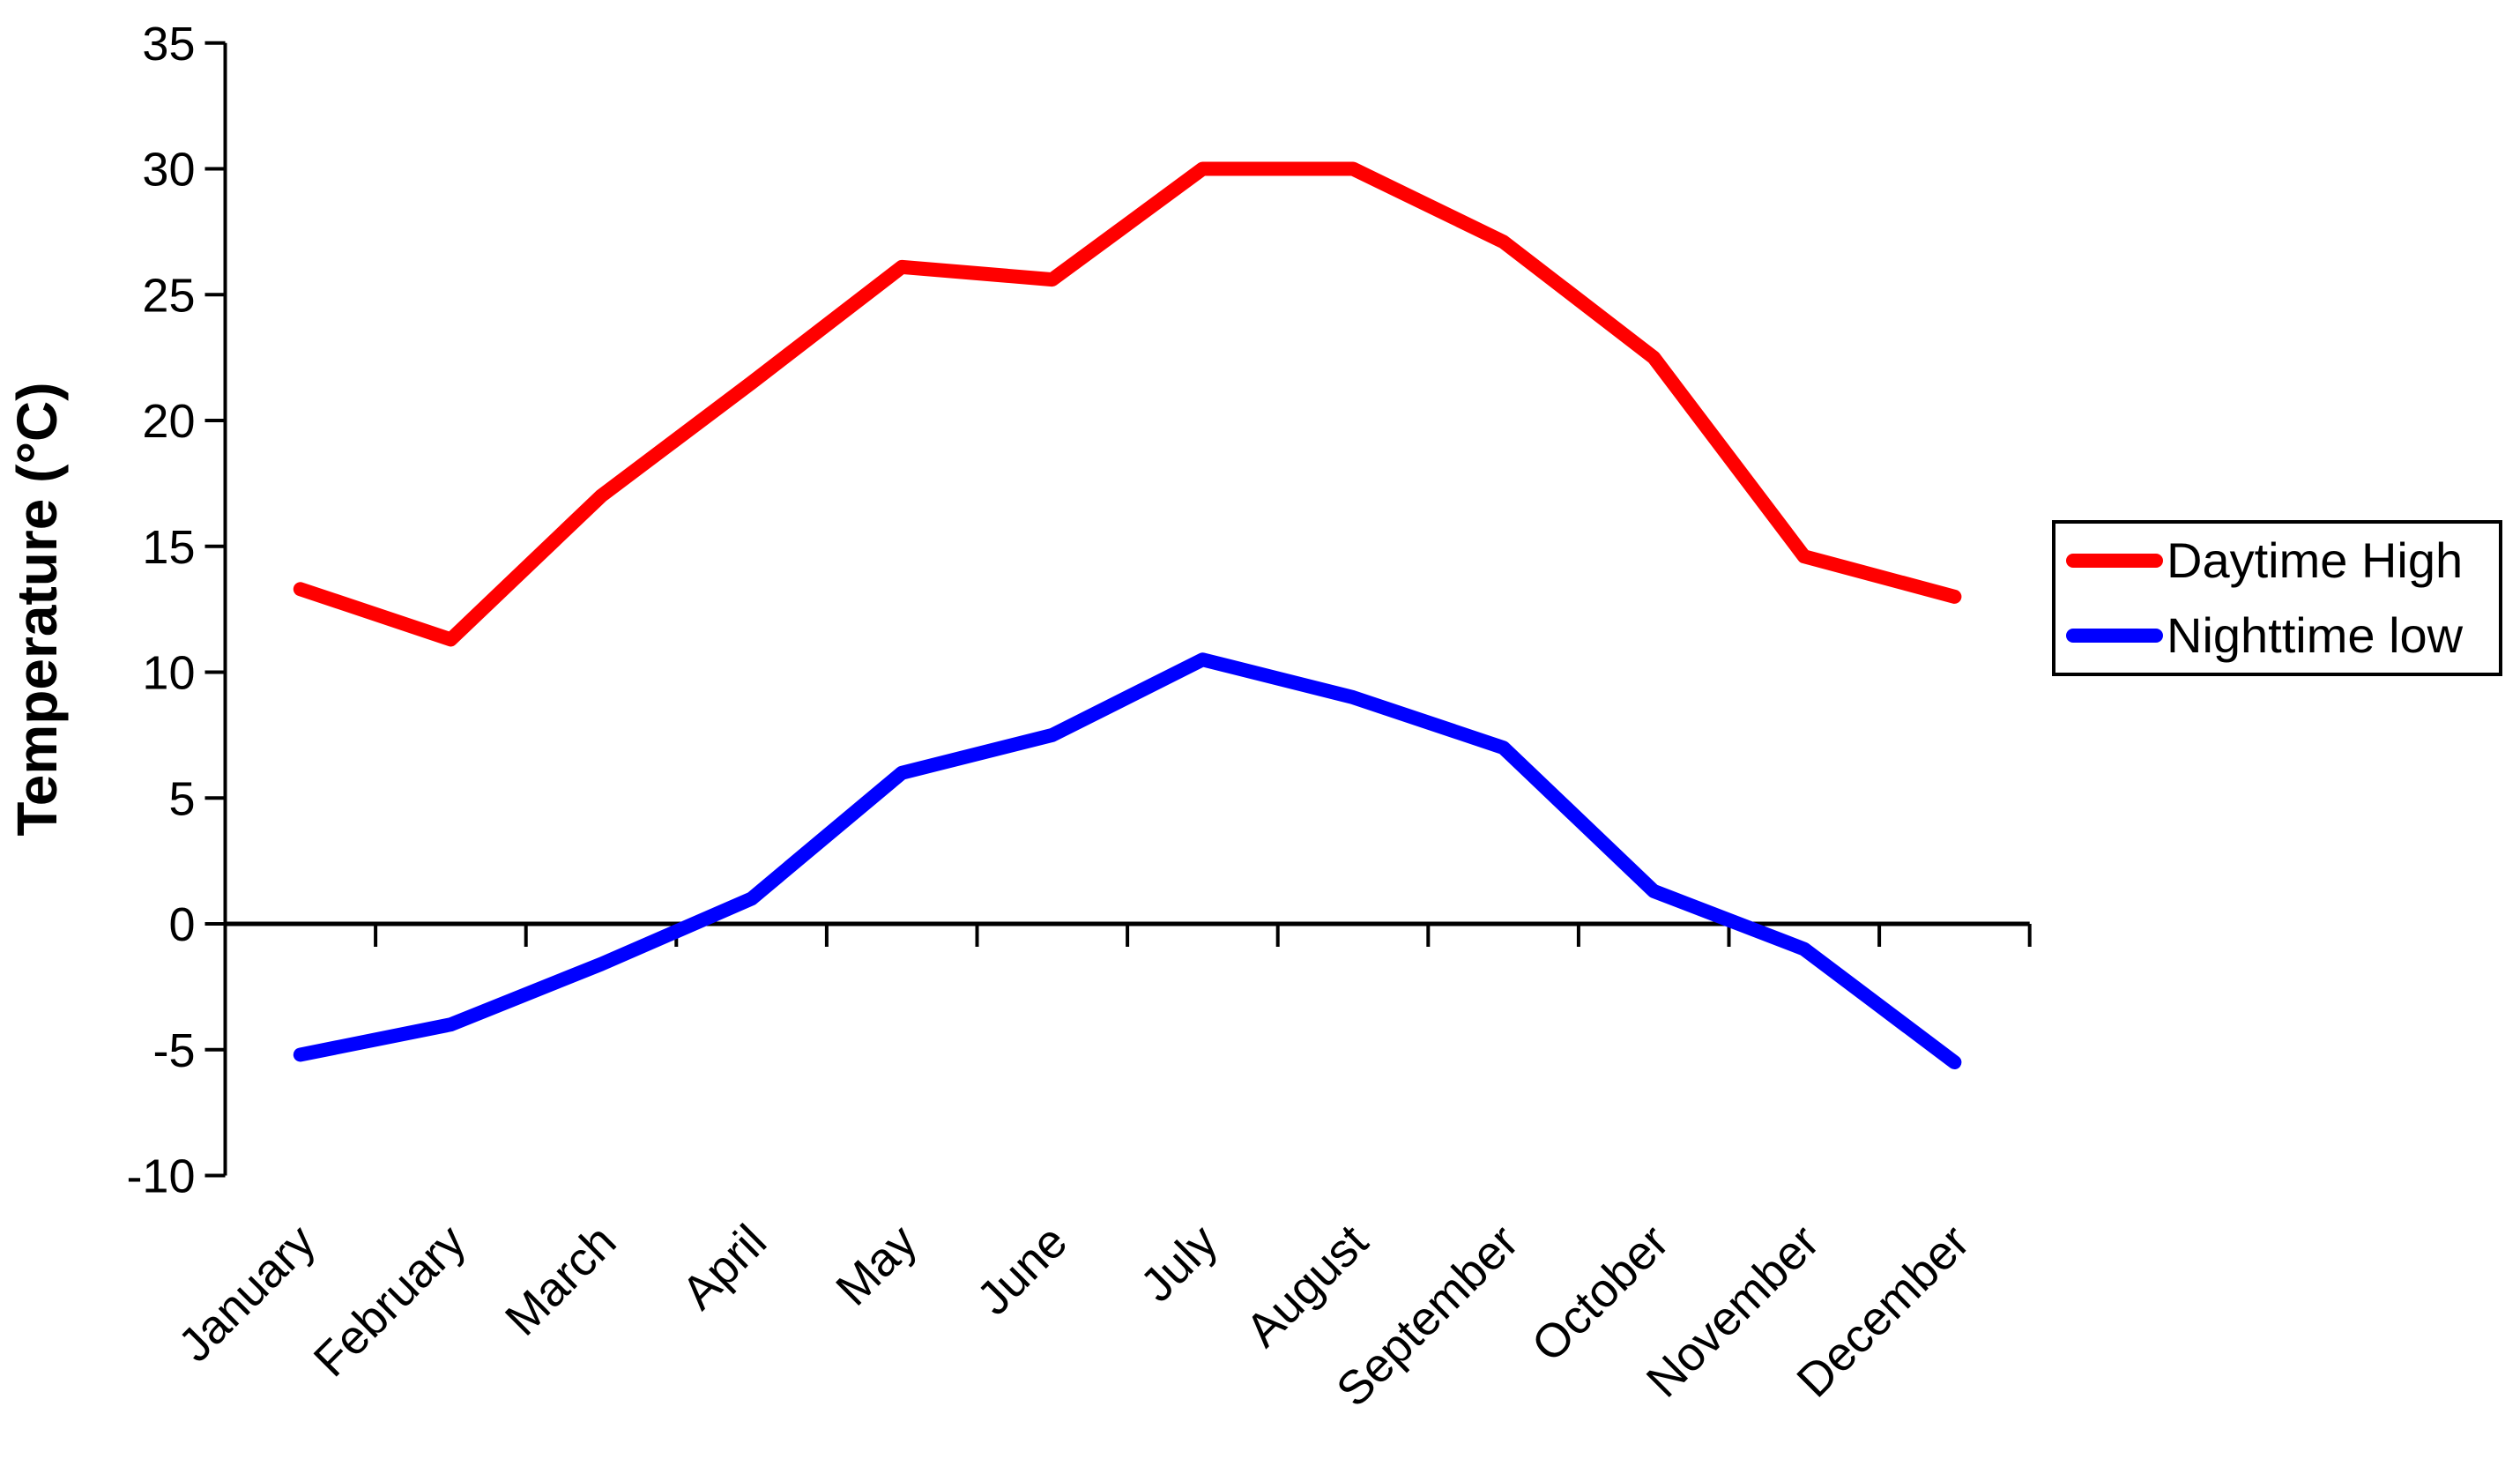 The image size is (2520, 1466). What do you see at coordinates (1307, 1286) in the screenshot?
I see `month-label: August` at bounding box center [1307, 1286].